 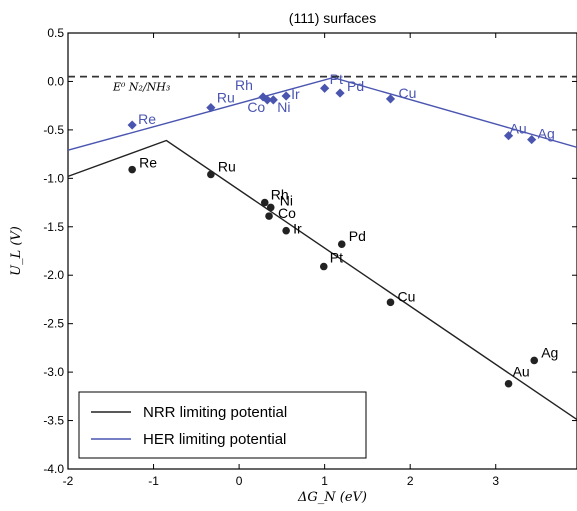 I want to click on her-label-pd: Pd, so click(x=355, y=86).